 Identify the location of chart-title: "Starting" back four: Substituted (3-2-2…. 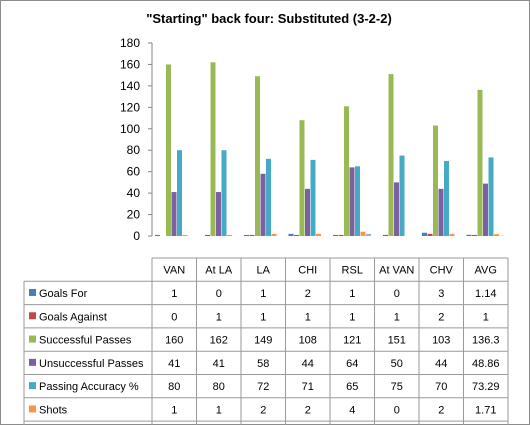
(269, 18).